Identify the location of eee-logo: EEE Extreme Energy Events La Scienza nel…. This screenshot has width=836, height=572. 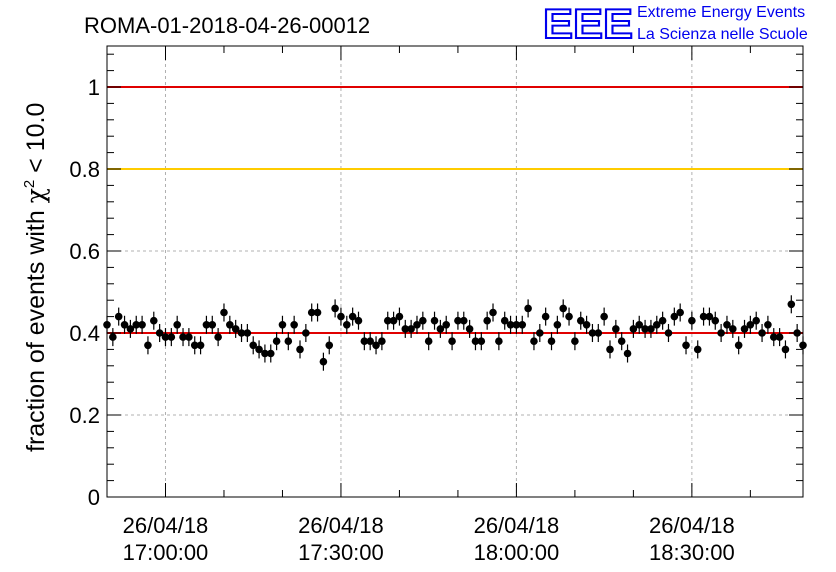
(675, 24).